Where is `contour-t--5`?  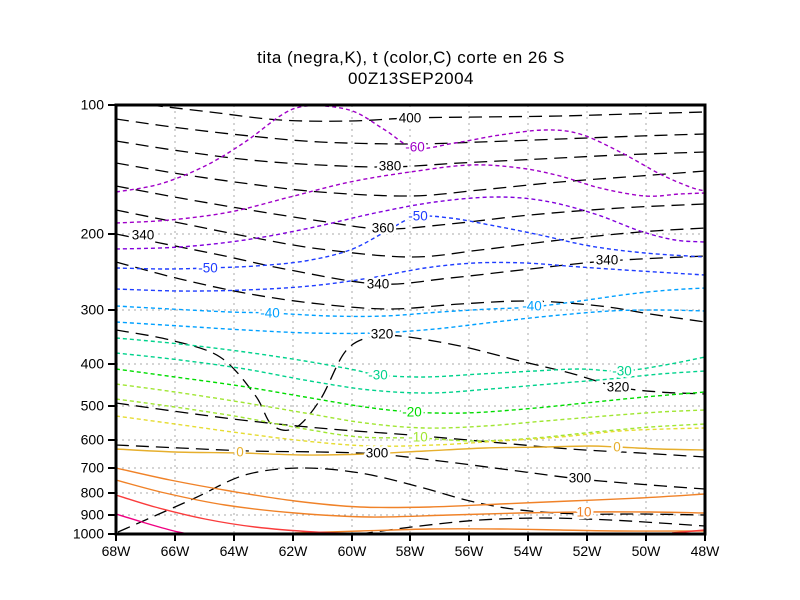 contour-t--5 is located at coordinates (410, 431).